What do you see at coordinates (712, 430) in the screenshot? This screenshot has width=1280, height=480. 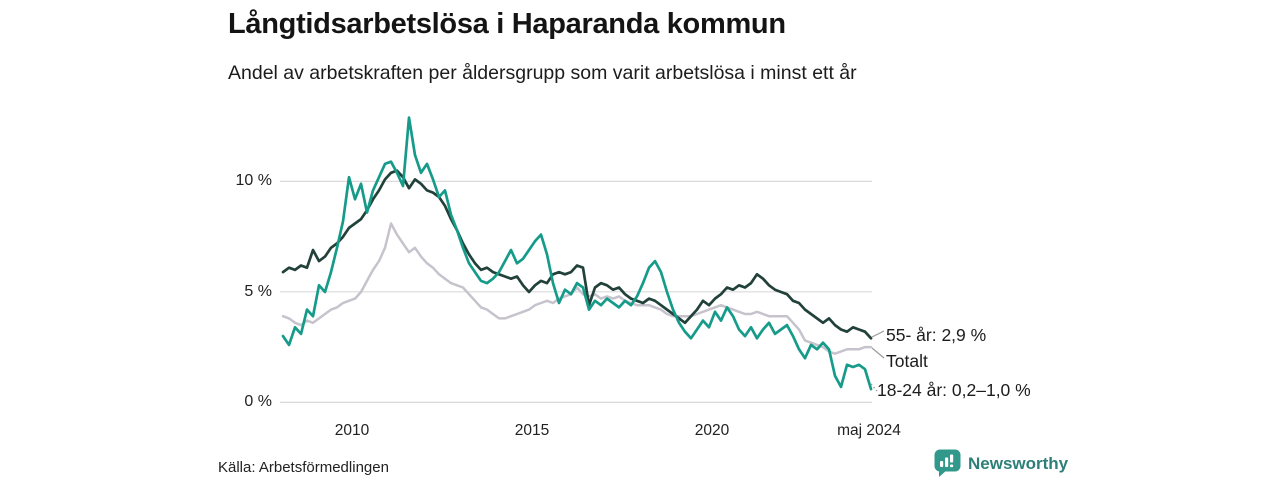 I see `x-axis-tick-2020: 2020` at bounding box center [712, 430].